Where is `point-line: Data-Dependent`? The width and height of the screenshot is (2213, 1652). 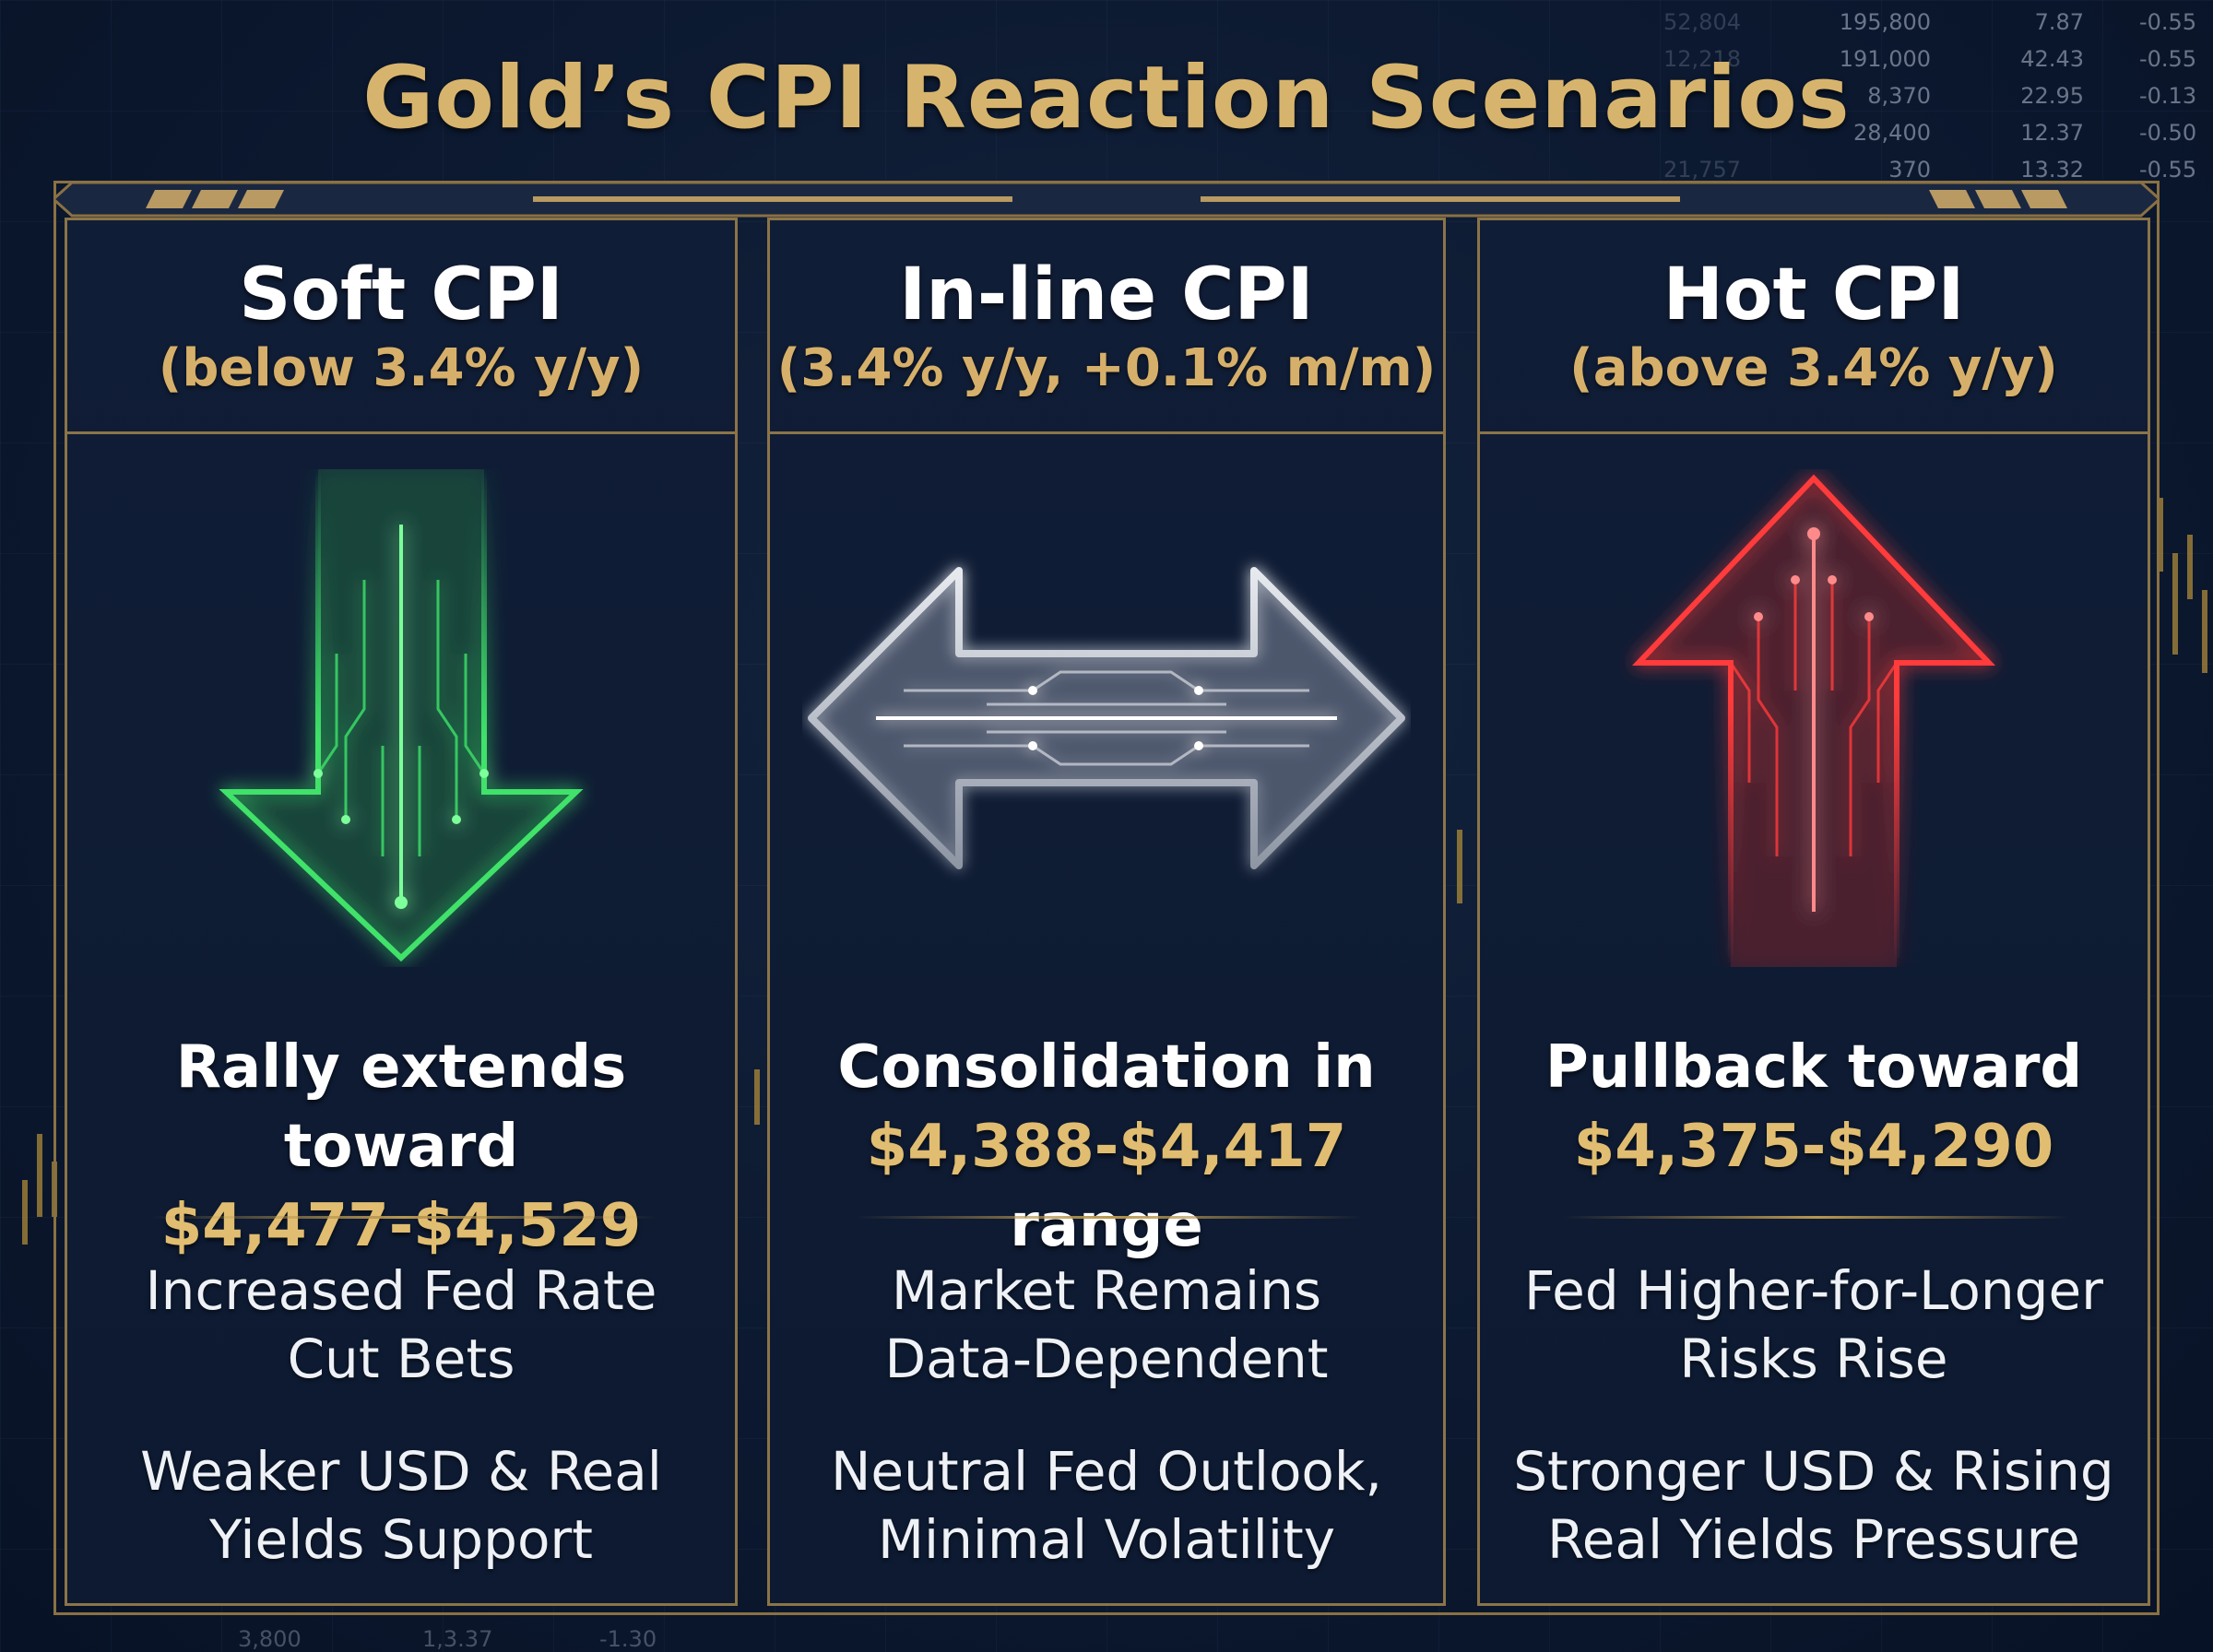 point-line: Data-Dependent is located at coordinates (1106, 1359).